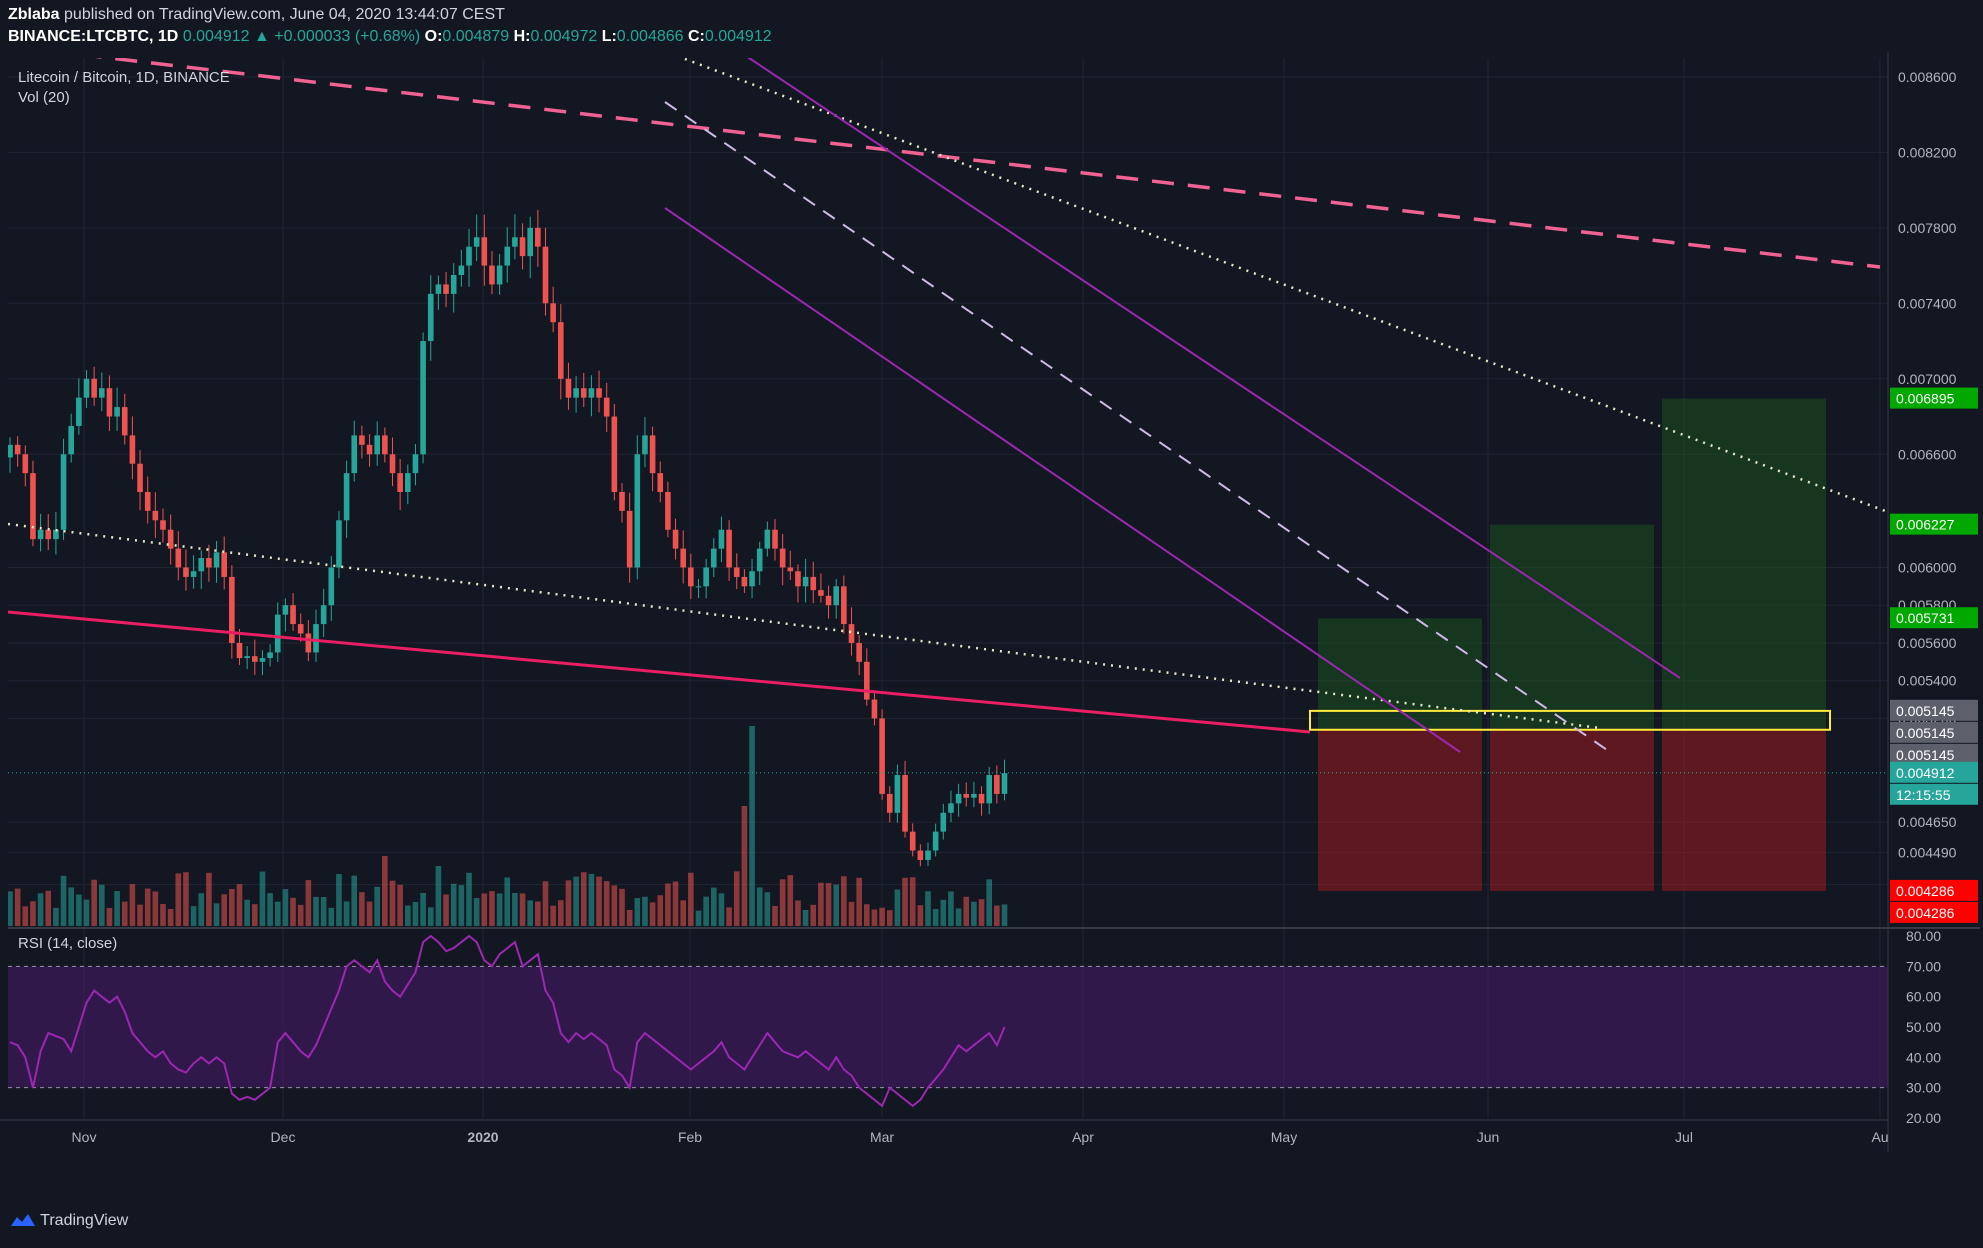  What do you see at coordinates (1879, 1137) in the screenshot?
I see `time-tick-9: Au` at bounding box center [1879, 1137].